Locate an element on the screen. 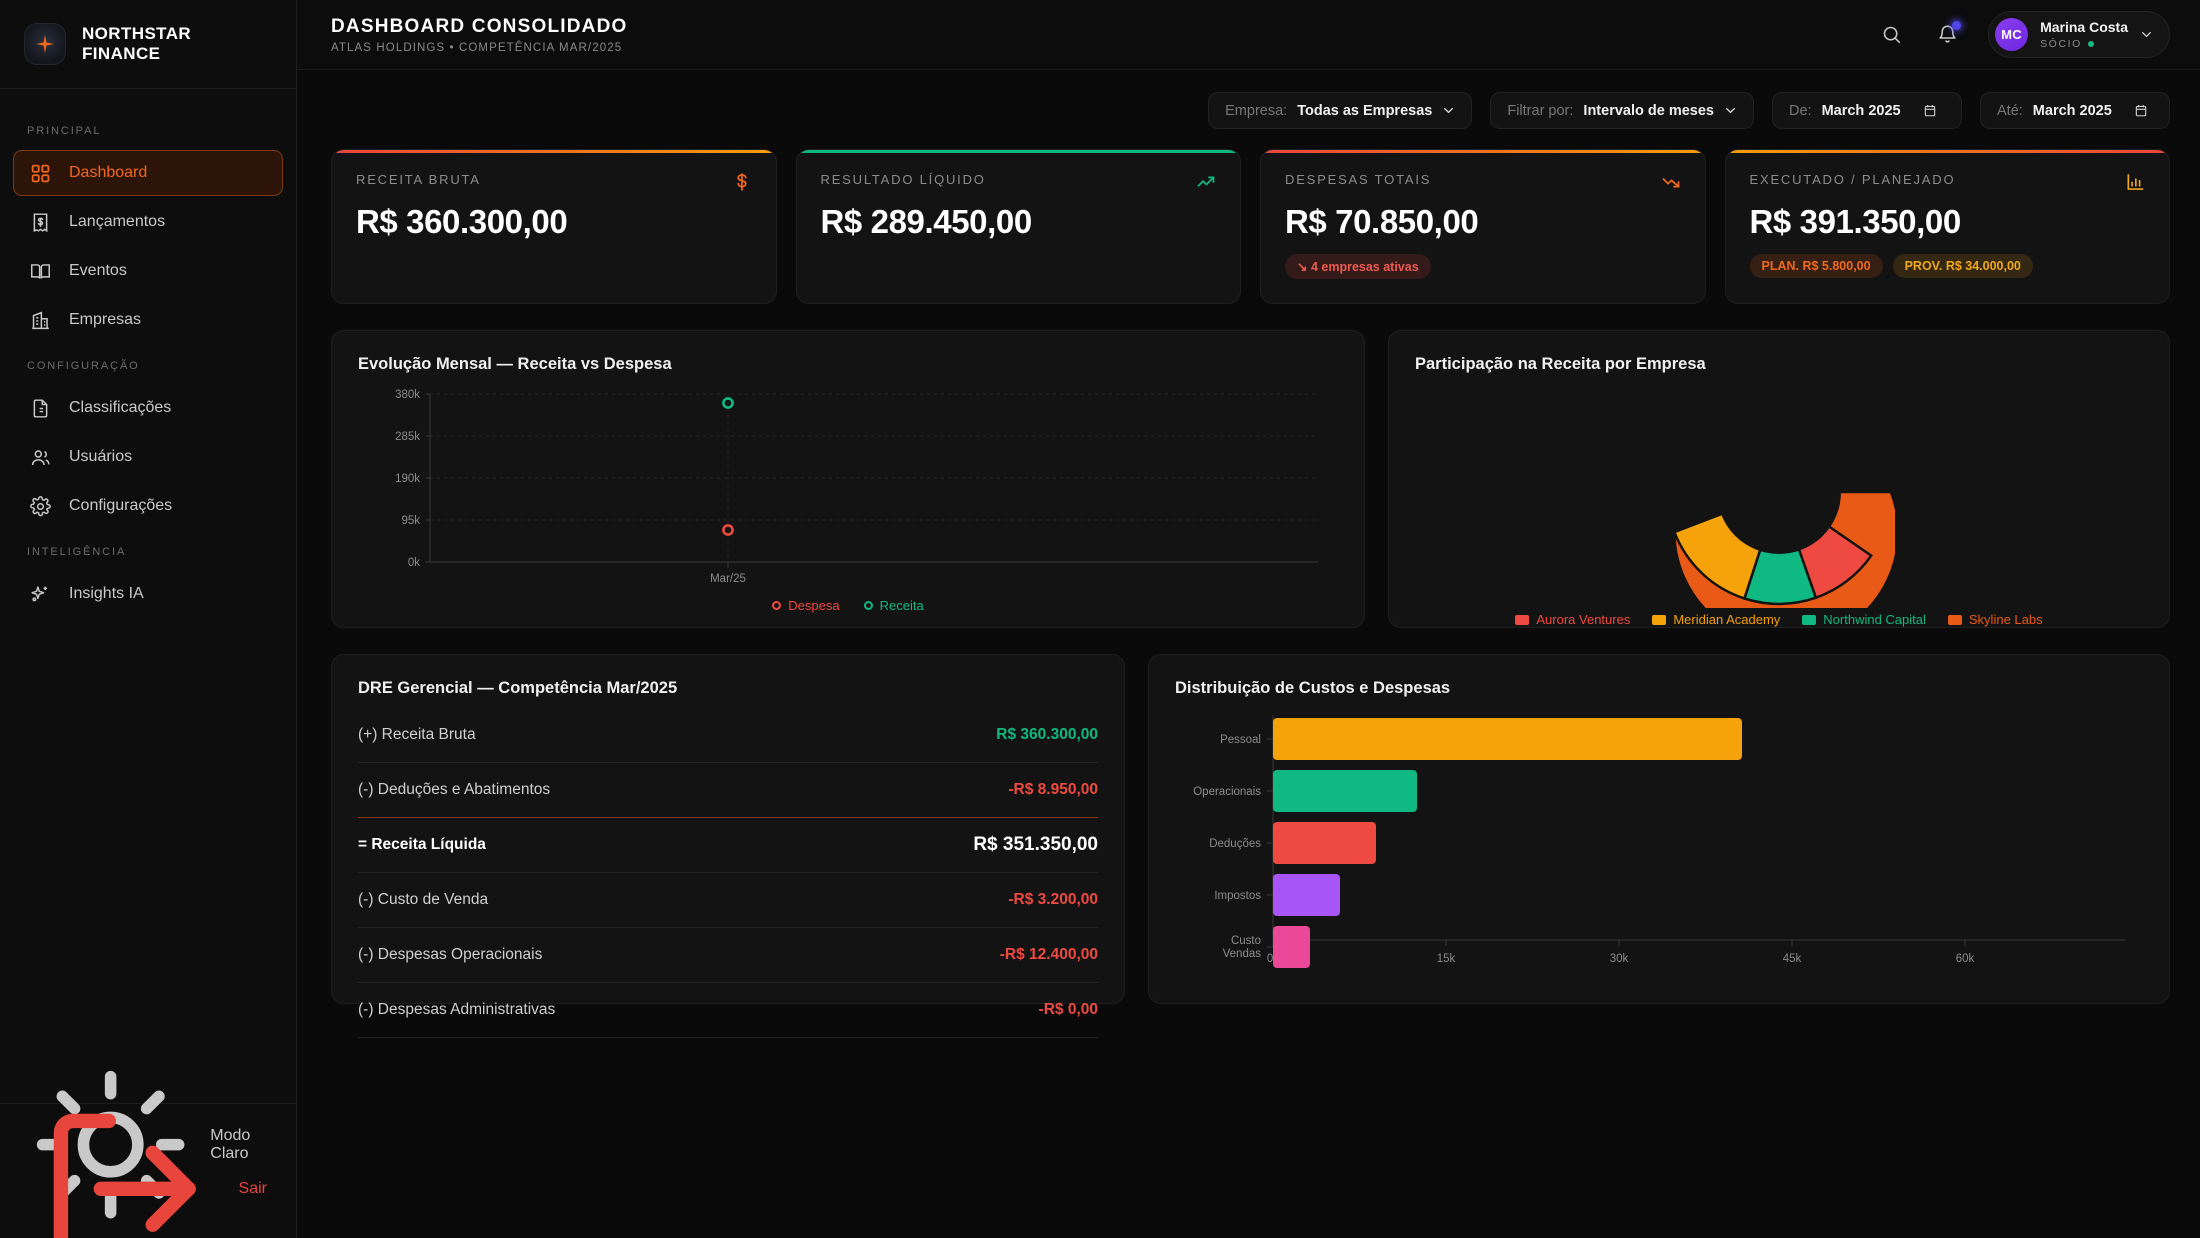 This screenshot has width=2200, height=1238. table-row: (-) Despesas Administrativas -R$ 0,00 is located at coordinates (728, 1010).